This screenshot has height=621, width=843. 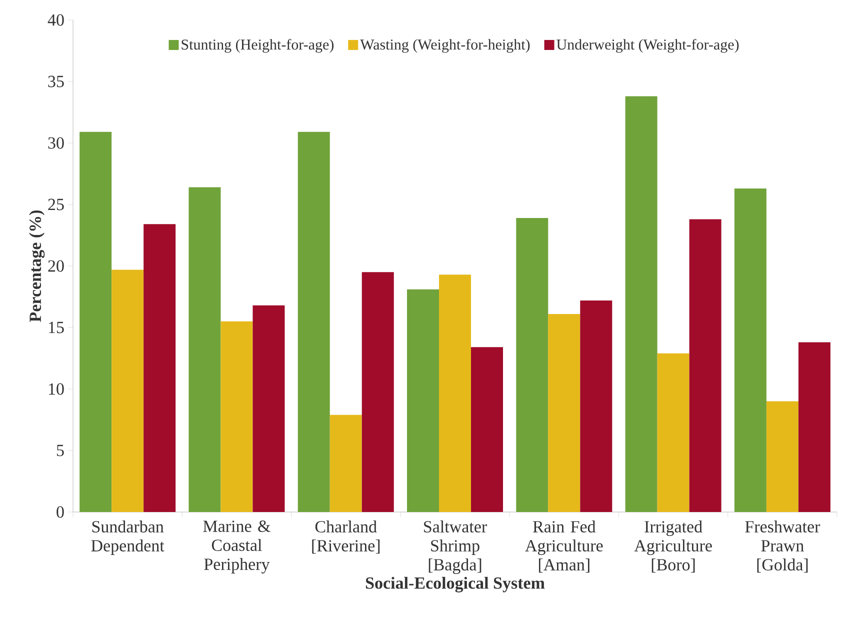 What do you see at coordinates (56, 20) in the screenshot?
I see `y-tick-label: 40` at bounding box center [56, 20].